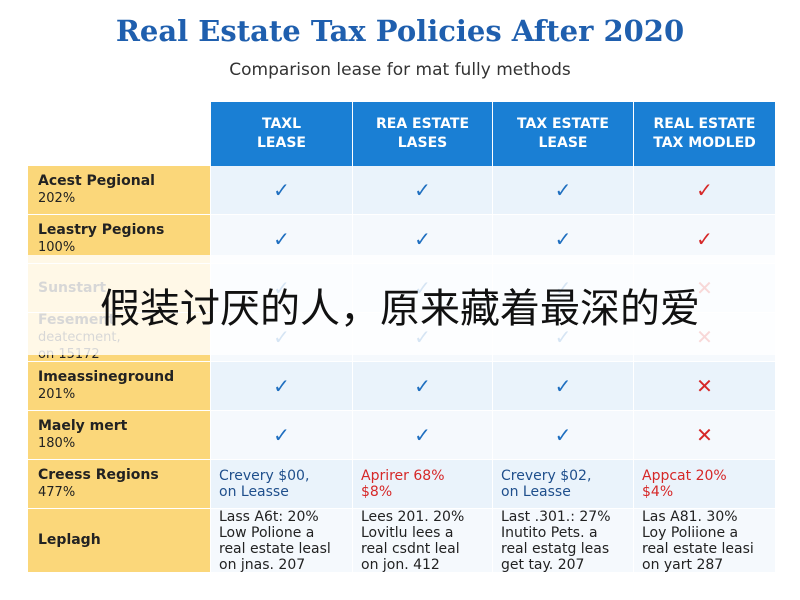  Describe the element at coordinates (57, 492) in the screenshot. I see `cell-text: 477%` at that location.